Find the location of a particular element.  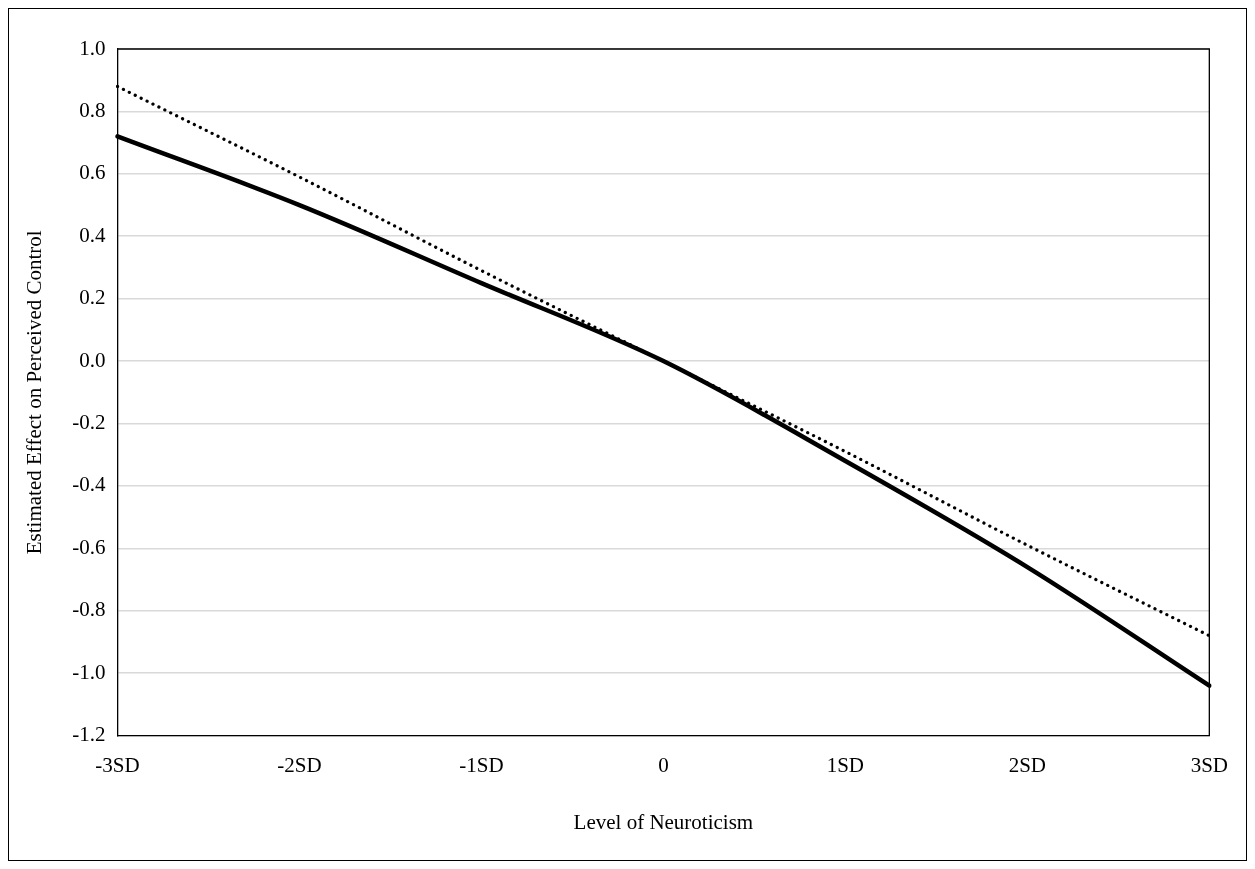

y-tick-label: 0.2 is located at coordinates (92, 297).